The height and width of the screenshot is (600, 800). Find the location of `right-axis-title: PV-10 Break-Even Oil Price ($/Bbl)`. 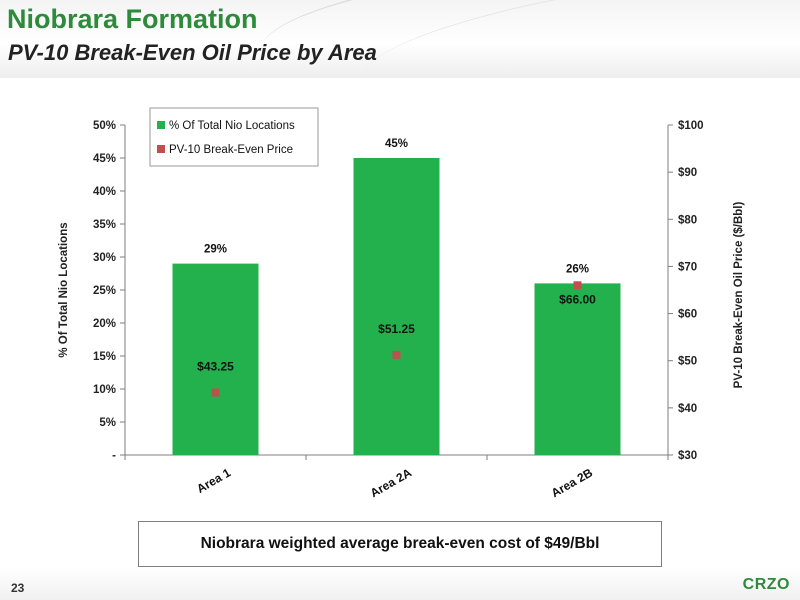

right-axis-title: PV-10 Break-Even Oil Price ($/Bbl) is located at coordinates (739, 295).